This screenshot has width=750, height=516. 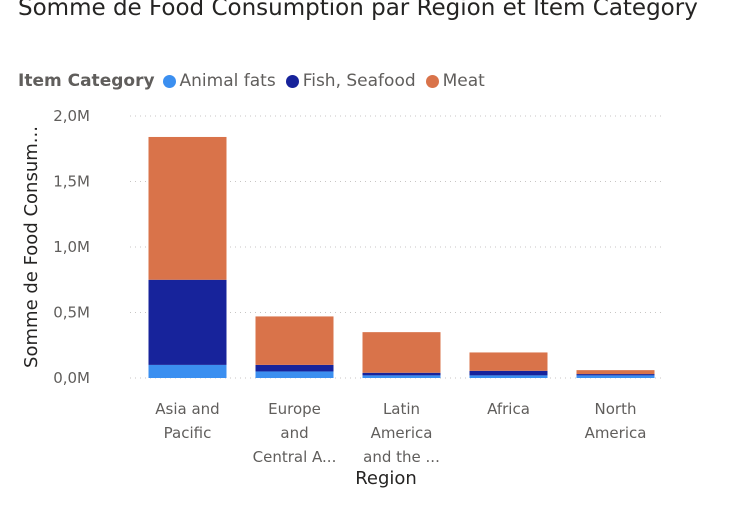 I want to click on y-tick-label: 0,0M, so click(x=71, y=378).